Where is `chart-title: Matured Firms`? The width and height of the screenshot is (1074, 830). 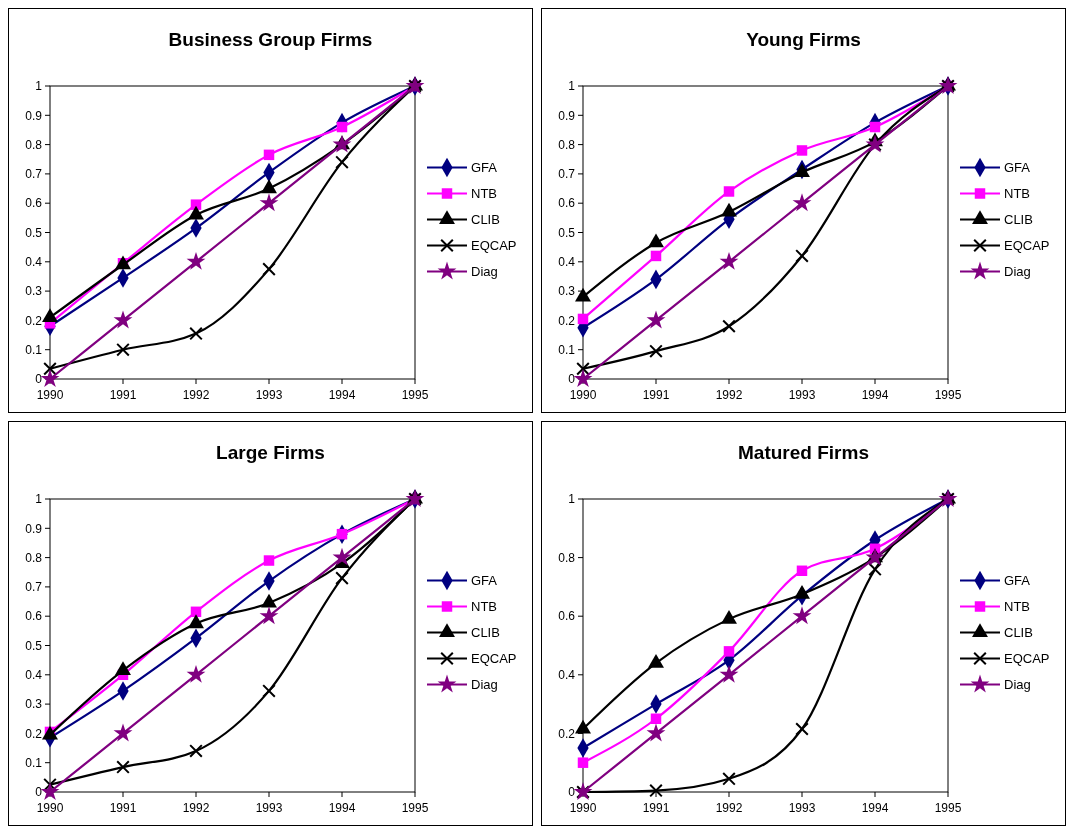
chart-title: Matured Firms is located at coordinates (803, 452).